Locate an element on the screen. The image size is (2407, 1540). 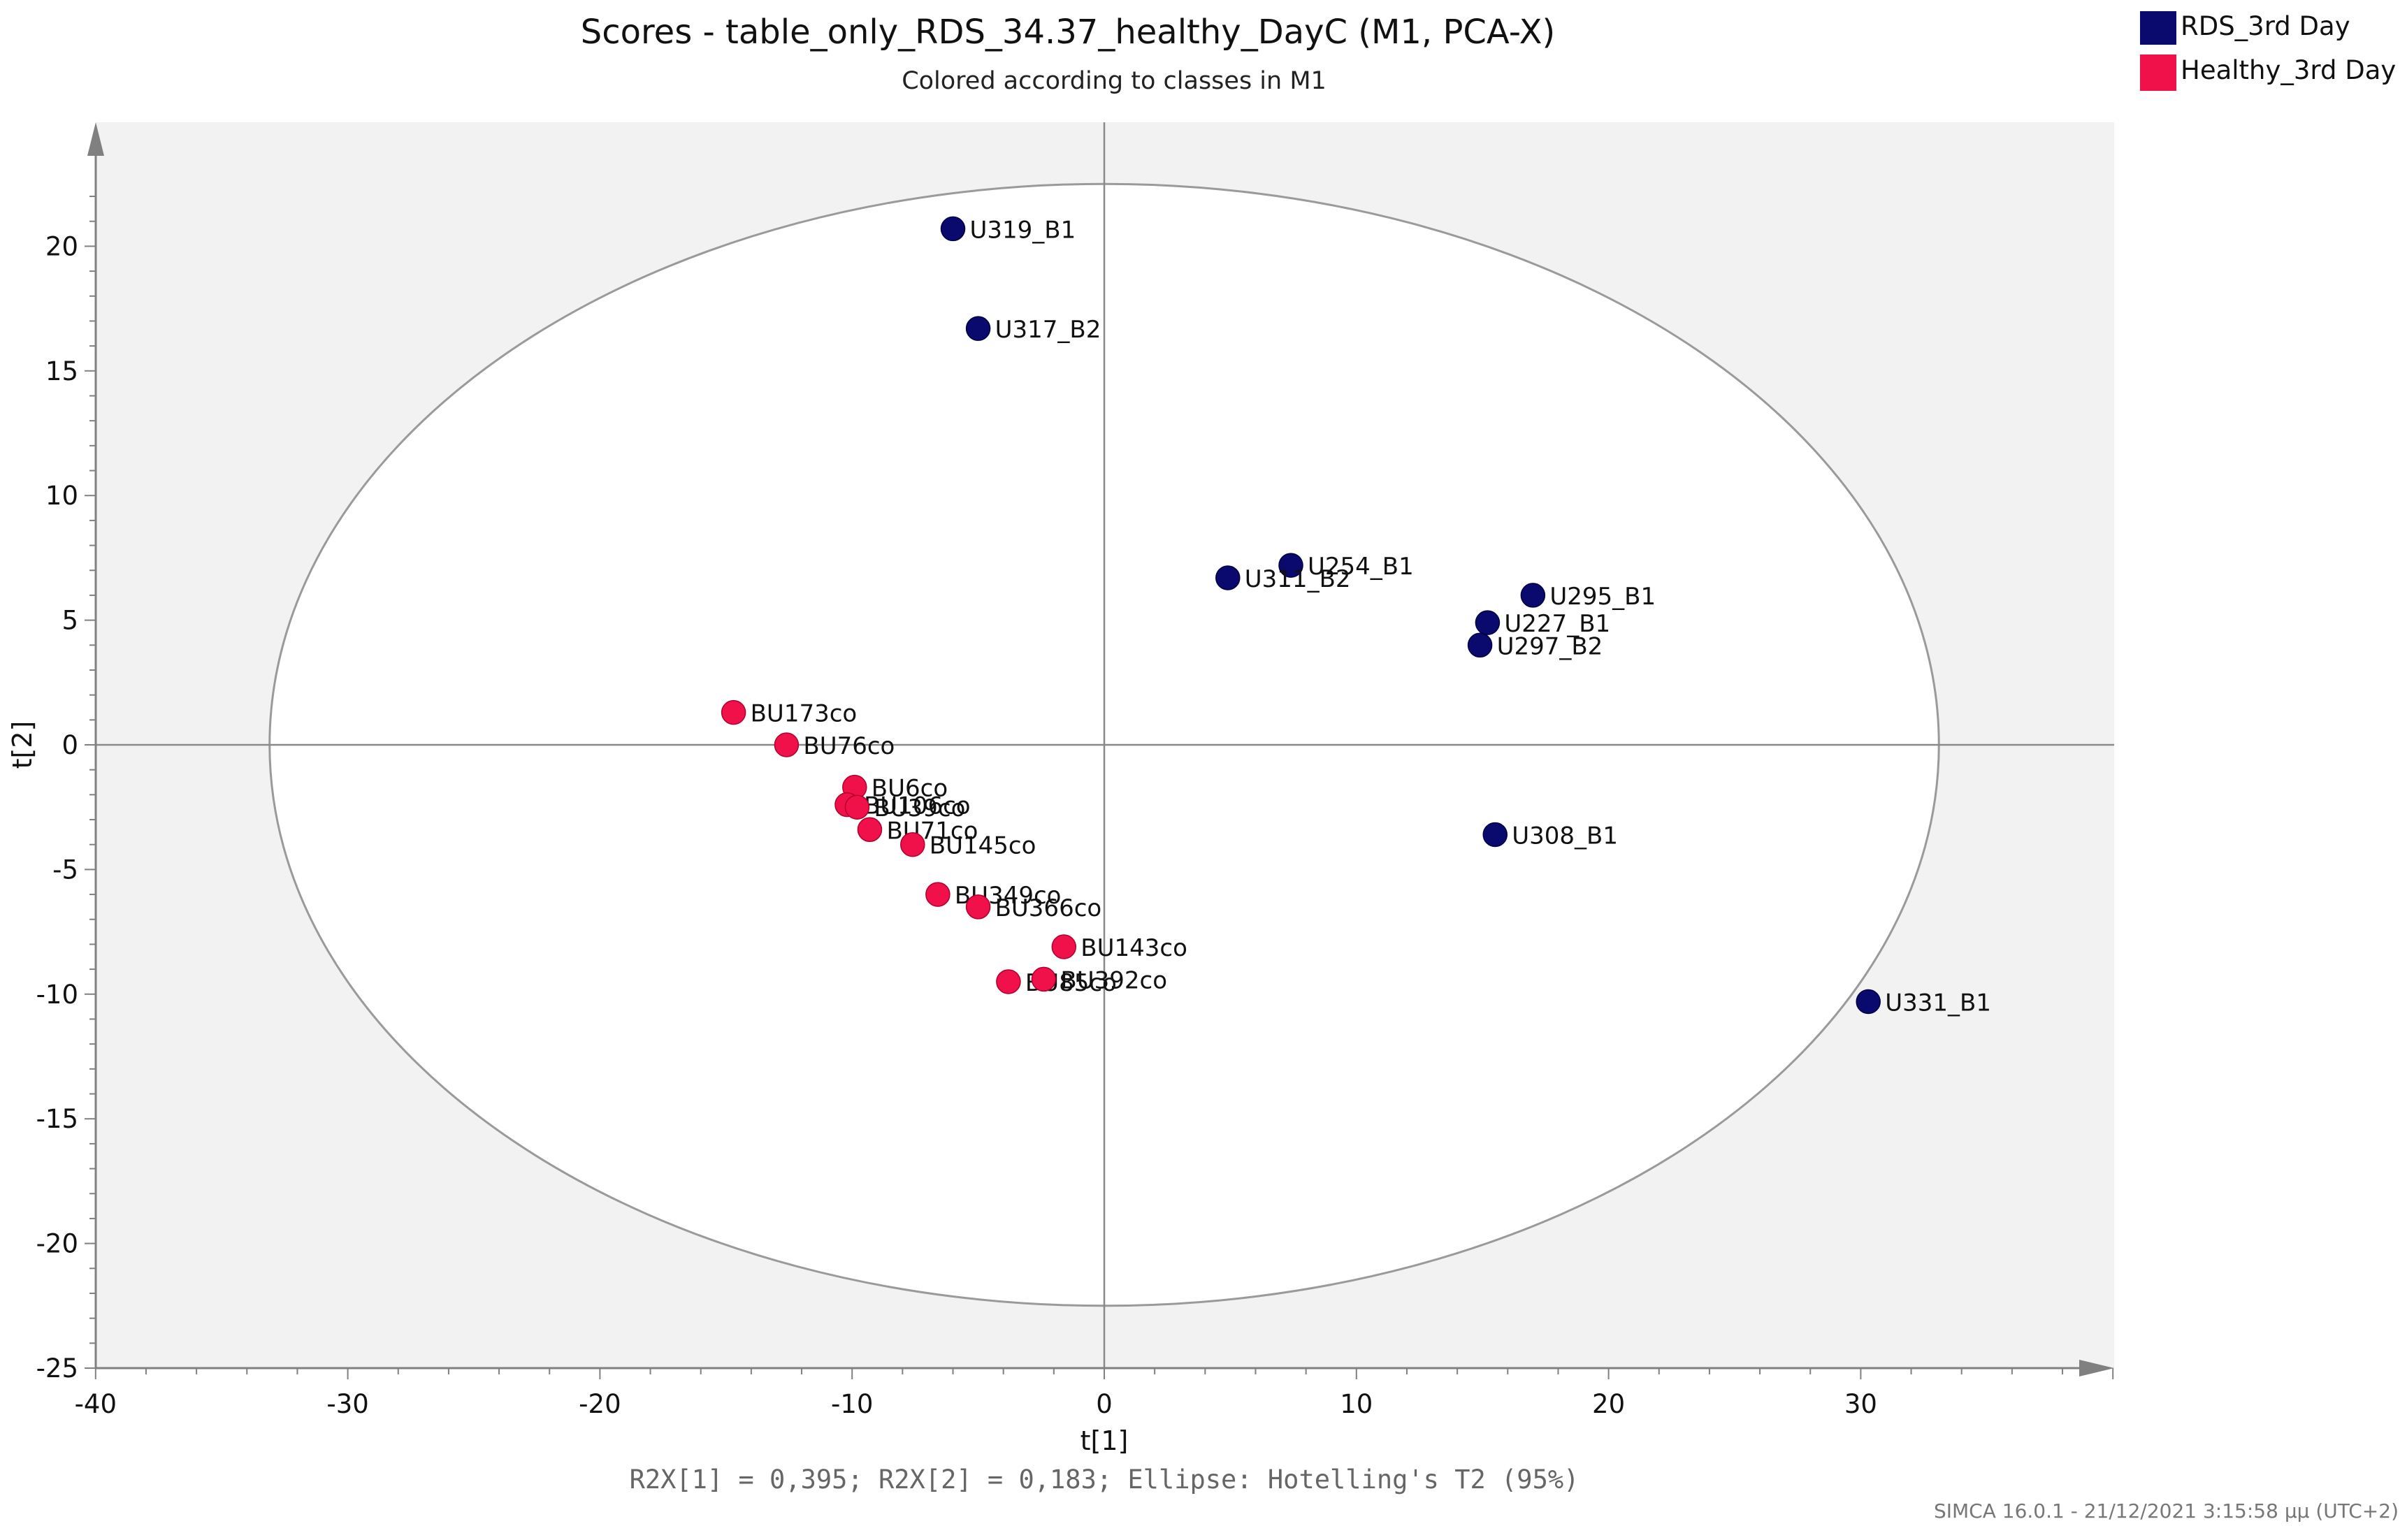
point-label: BU392co is located at coordinates (1113, 980).